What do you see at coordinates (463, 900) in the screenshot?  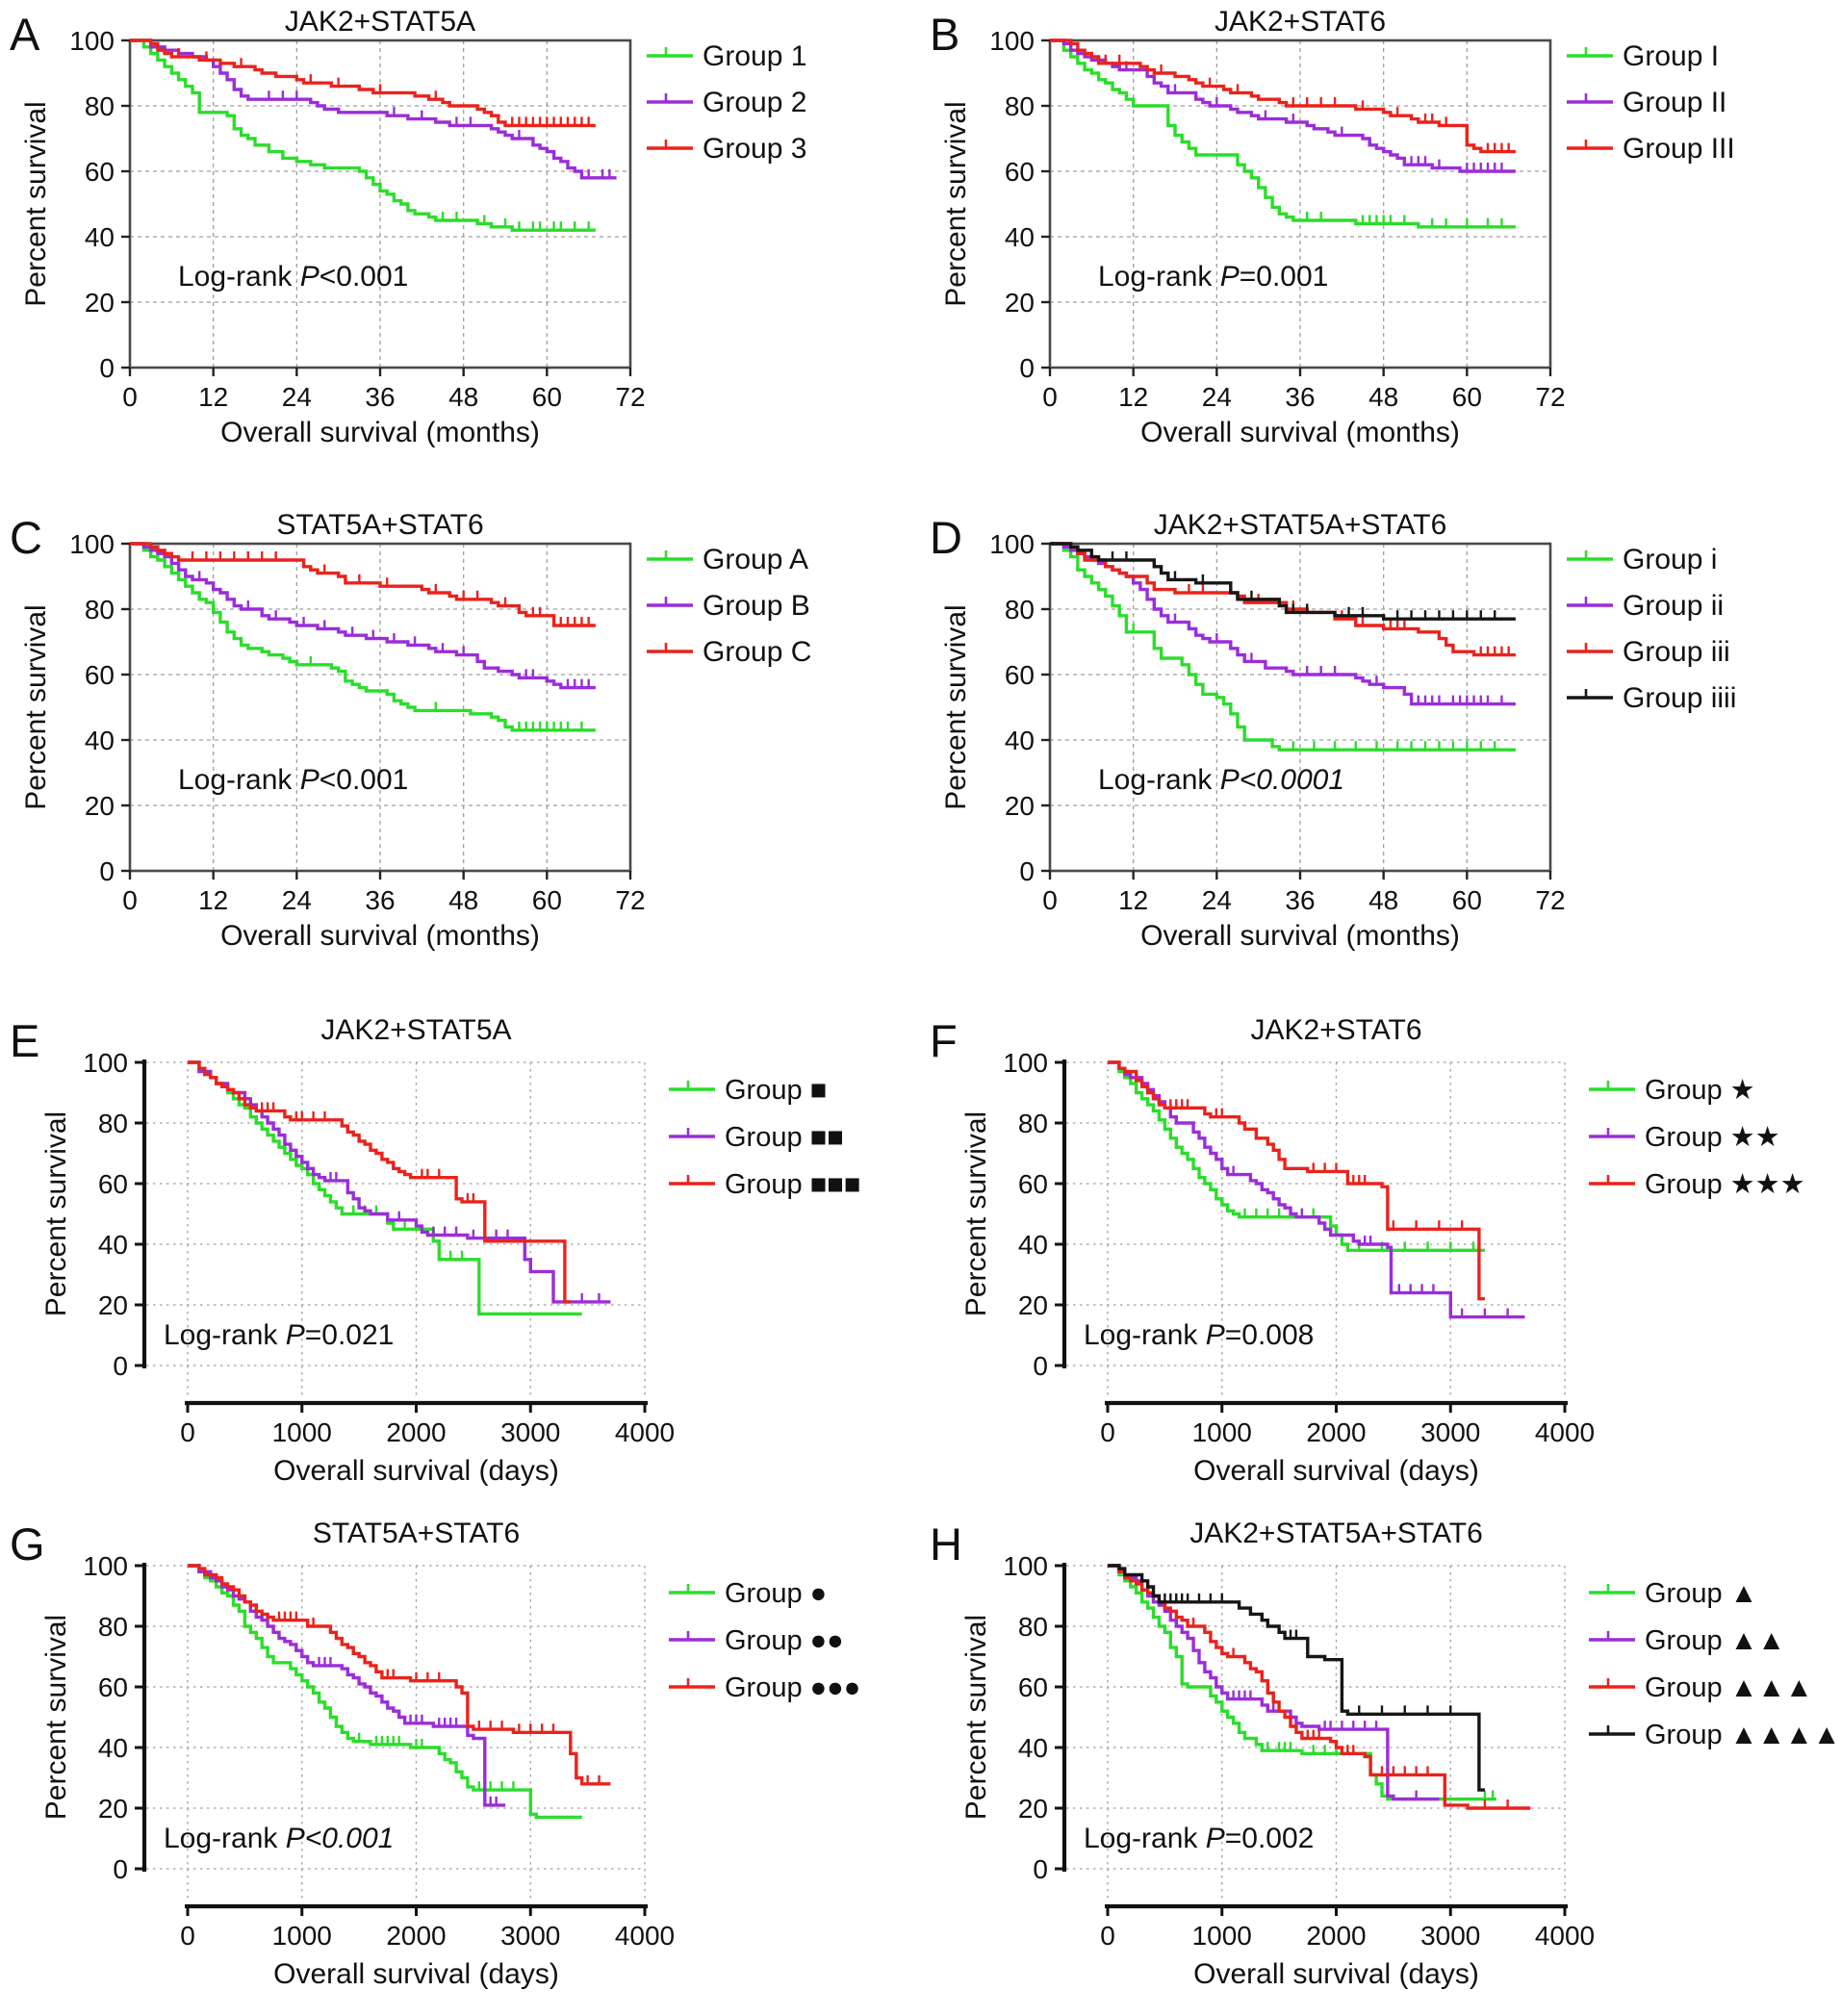 I see `x-tick-label: 48` at bounding box center [463, 900].